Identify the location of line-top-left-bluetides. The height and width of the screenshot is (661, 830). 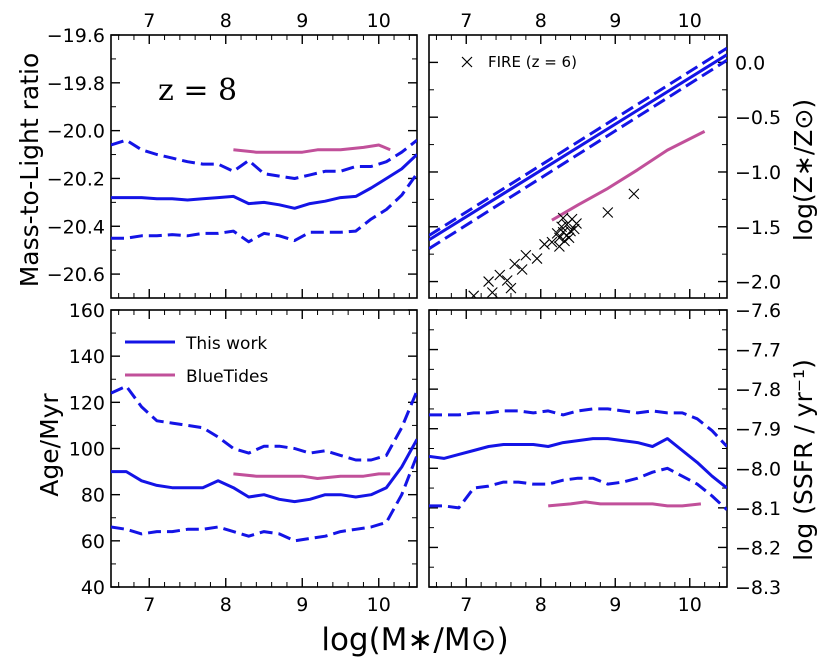
(312, 148).